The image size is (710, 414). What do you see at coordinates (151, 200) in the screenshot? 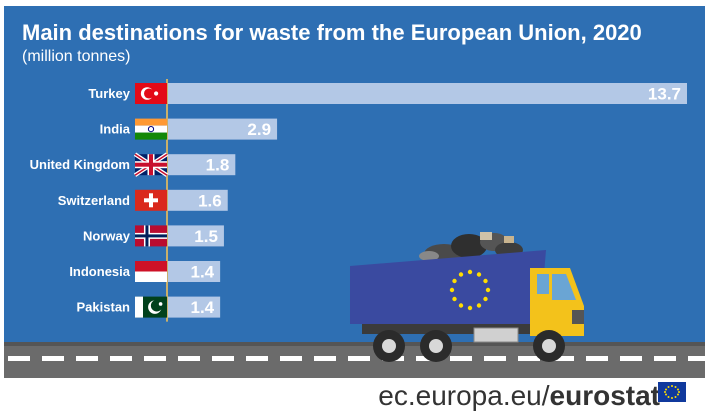
I see `switzerland-flag-icon` at bounding box center [151, 200].